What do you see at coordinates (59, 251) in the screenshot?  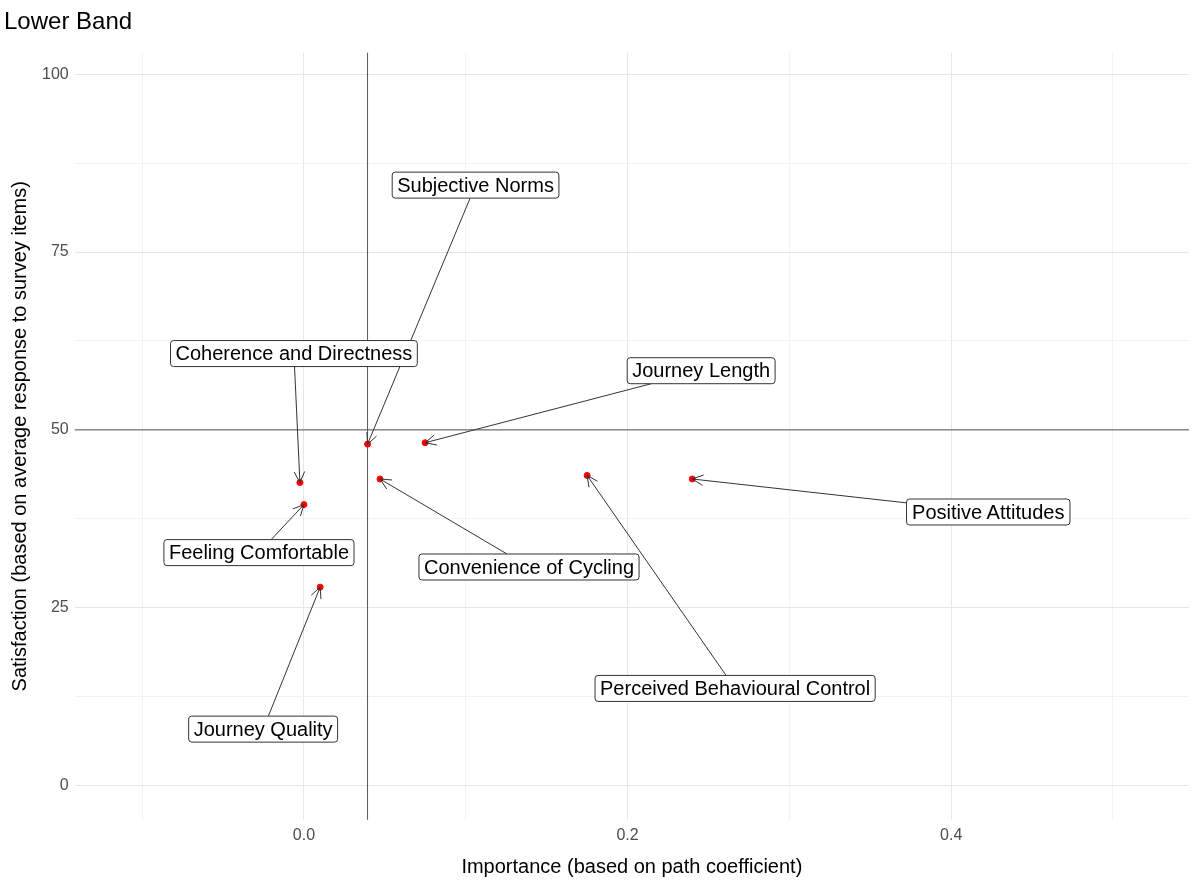 I see `y-tick-label: 75` at bounding box center [59, 251].